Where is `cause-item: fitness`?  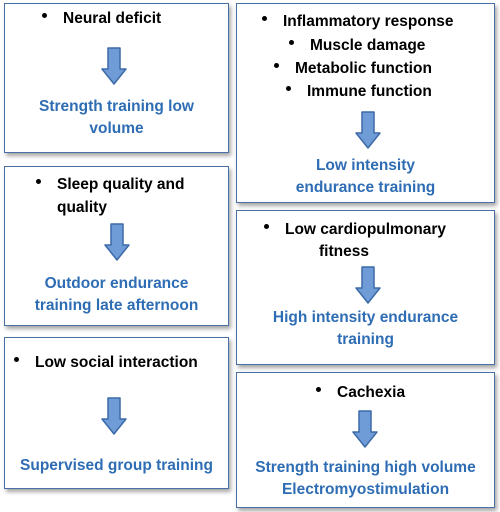 cause-item: fitness is located at coordinates (344, 251).